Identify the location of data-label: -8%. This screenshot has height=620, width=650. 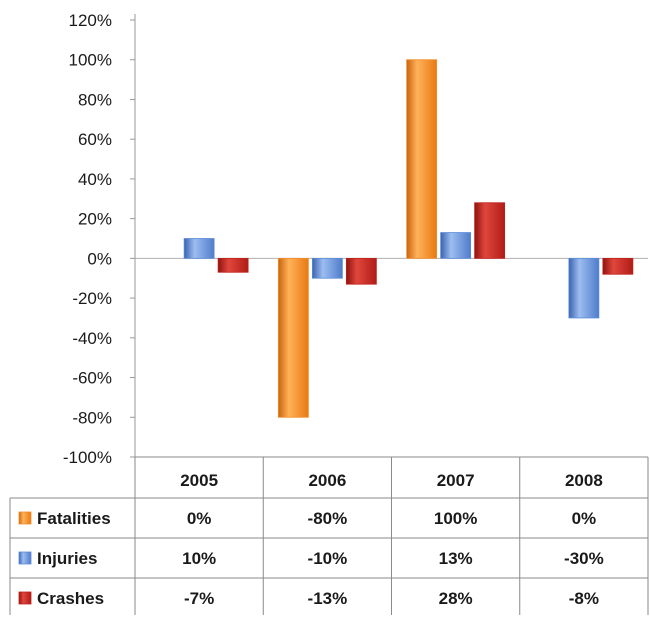
(584, 598).